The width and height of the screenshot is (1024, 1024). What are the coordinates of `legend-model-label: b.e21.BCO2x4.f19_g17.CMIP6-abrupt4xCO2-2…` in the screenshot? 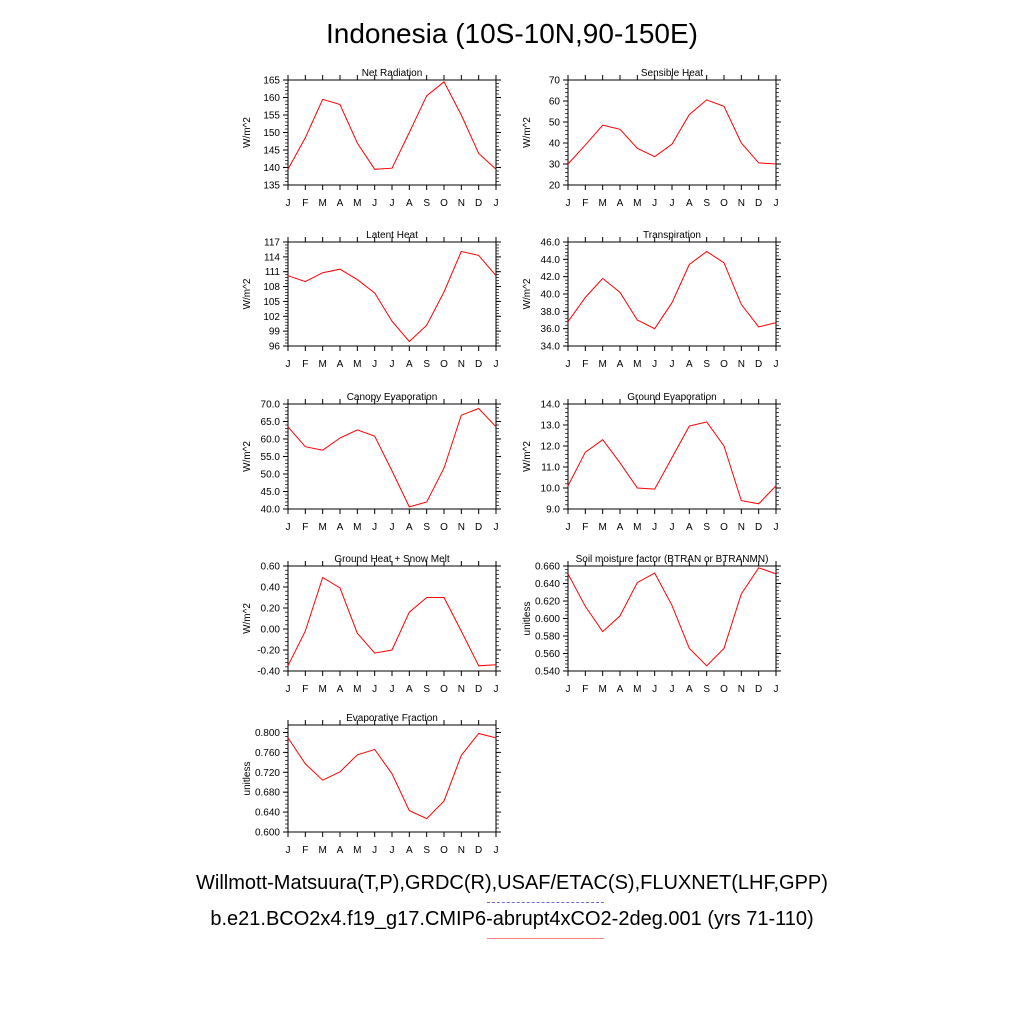 It's located at (512, 919).